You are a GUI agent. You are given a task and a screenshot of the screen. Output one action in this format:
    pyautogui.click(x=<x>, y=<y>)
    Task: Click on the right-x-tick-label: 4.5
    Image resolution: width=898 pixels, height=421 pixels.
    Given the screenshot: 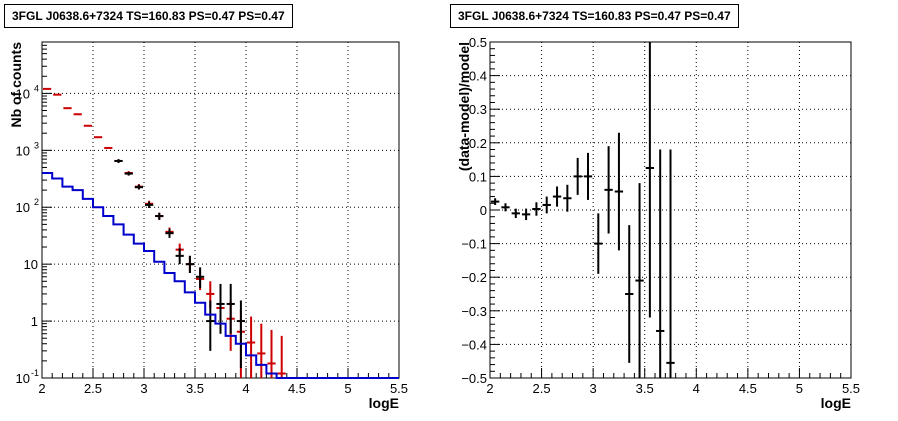 What is the action you would take?
    pyautogui.click(x=748, y=388)
    